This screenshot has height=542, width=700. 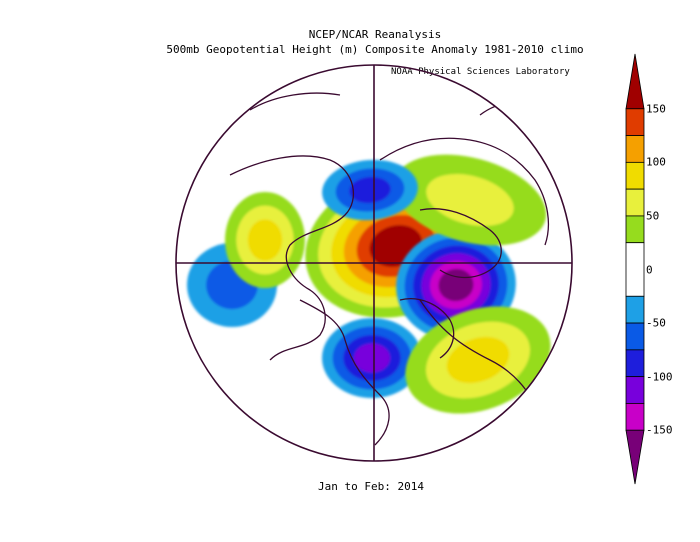 I want to click on colorbar-tick-label: 100, so click(x=656, y=162).